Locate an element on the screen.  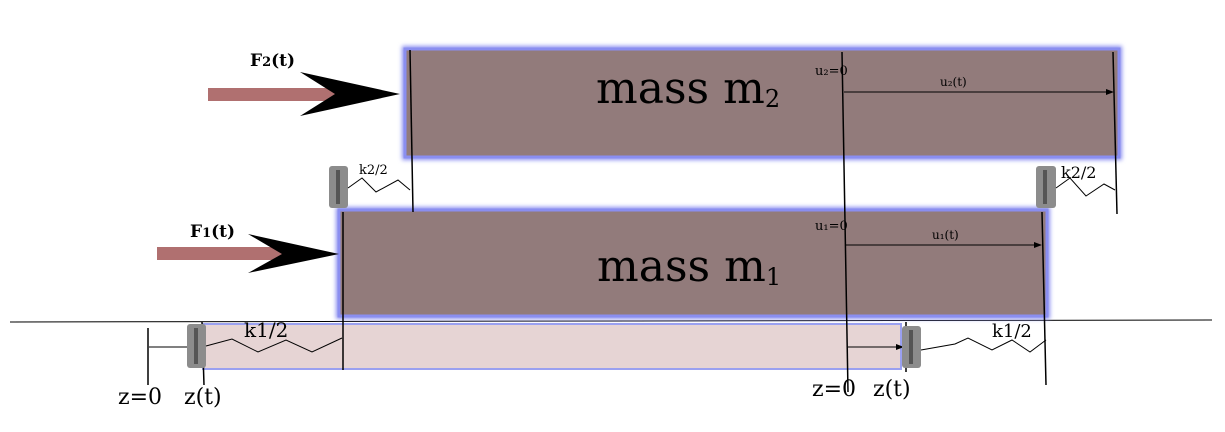
u-zero-line is located at coordinates (845, 222).